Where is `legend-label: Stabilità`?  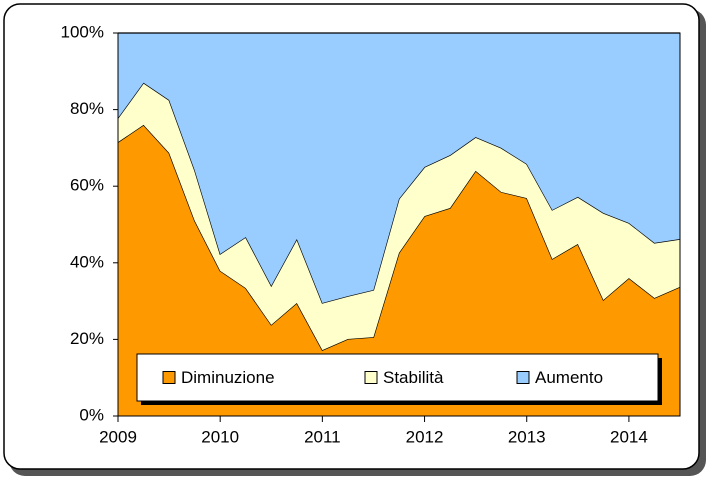 legend-label: Stabilità is located at coordinates (413, 377).